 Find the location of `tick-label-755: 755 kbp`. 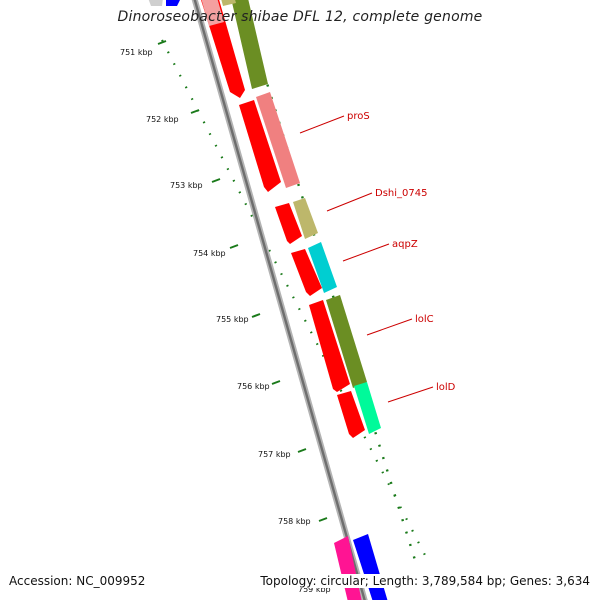

tick-label-755: 755 kbp is located at coordinates (232, 319).